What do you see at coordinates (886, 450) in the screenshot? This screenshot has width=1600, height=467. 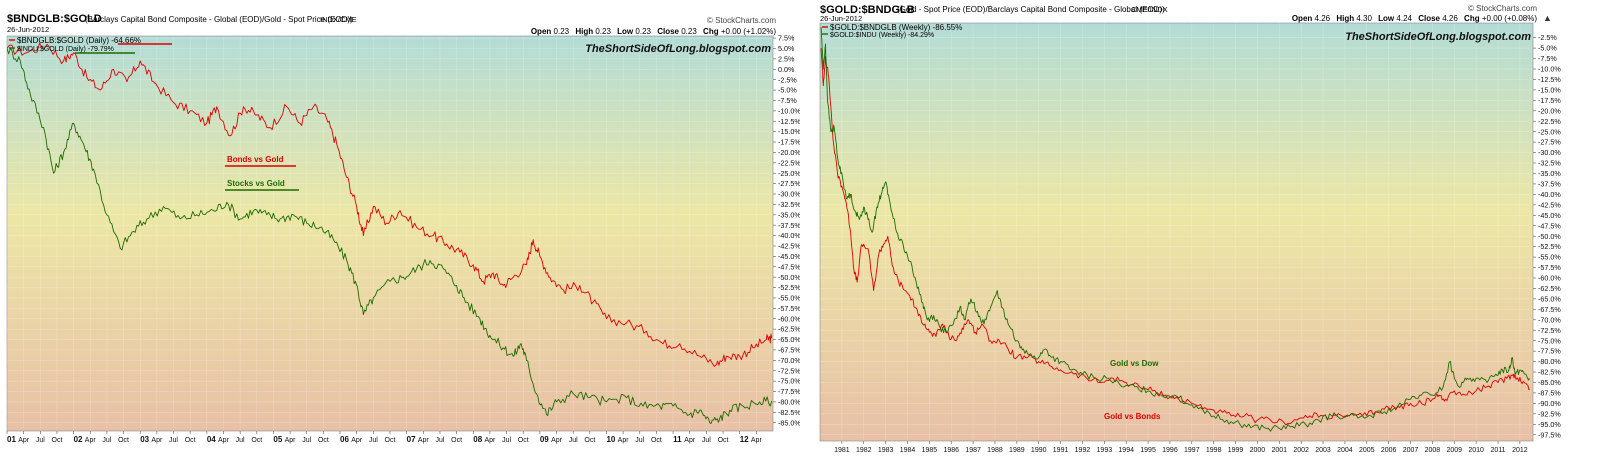 I see `x-tick-label: 1983` at bounding box center [886, 450].